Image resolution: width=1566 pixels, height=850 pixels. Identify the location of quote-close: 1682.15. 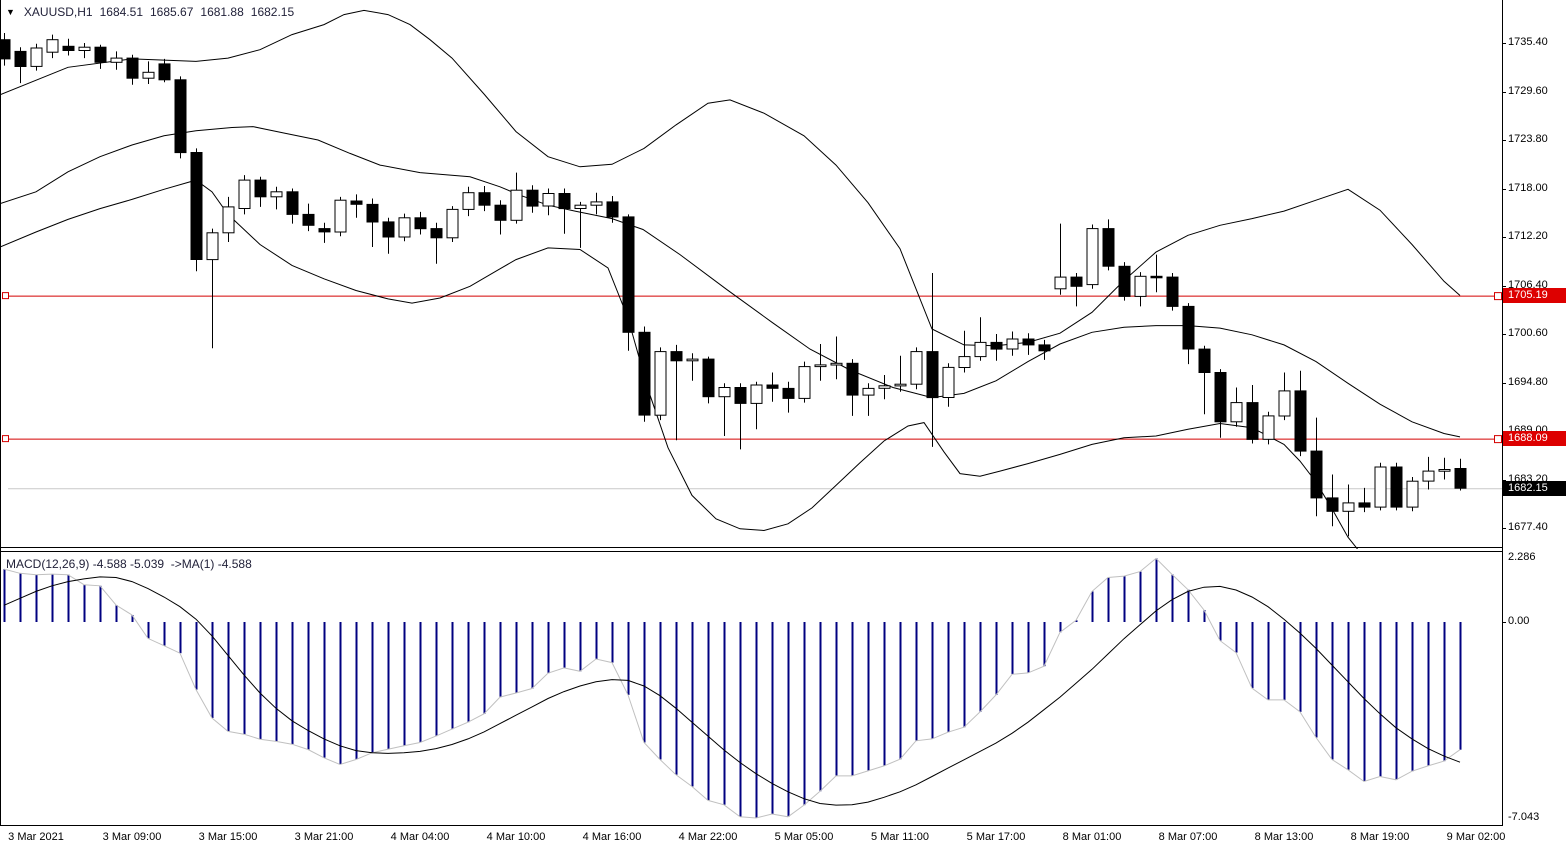
(272, 12).